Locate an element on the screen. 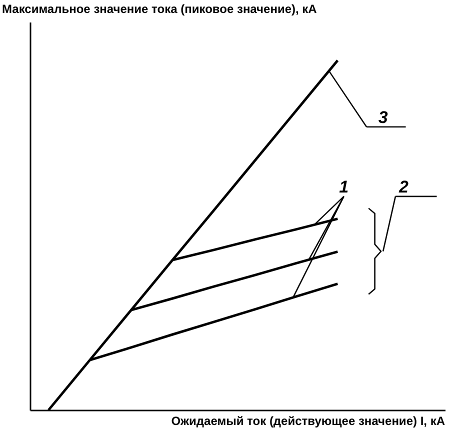 This screenshot has height=430, width=455. text: 2 is located at coordinates (403, 186).